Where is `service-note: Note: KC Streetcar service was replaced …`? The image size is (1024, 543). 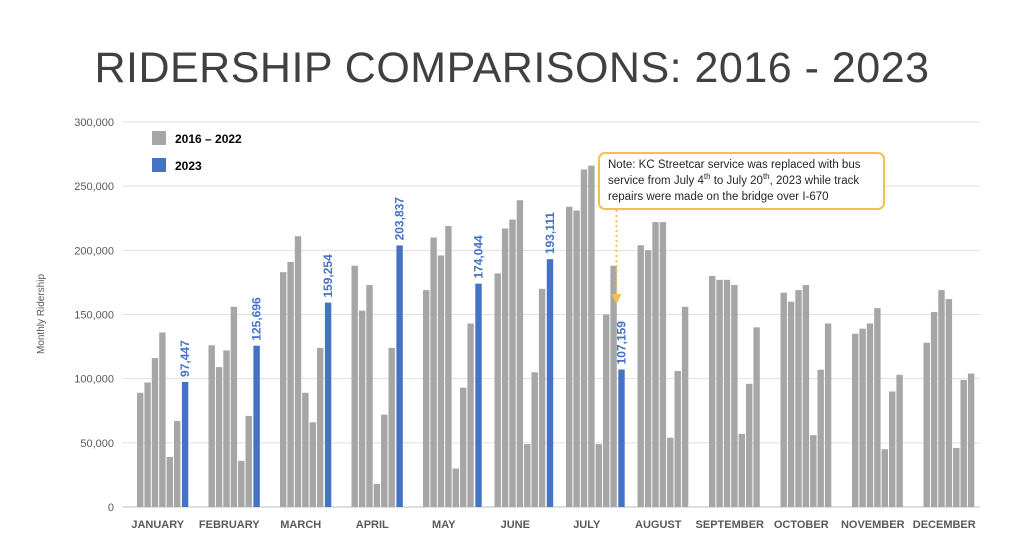
service-note: Note: KC Streetcar service was replaced … is located at coordinates (741, 181).